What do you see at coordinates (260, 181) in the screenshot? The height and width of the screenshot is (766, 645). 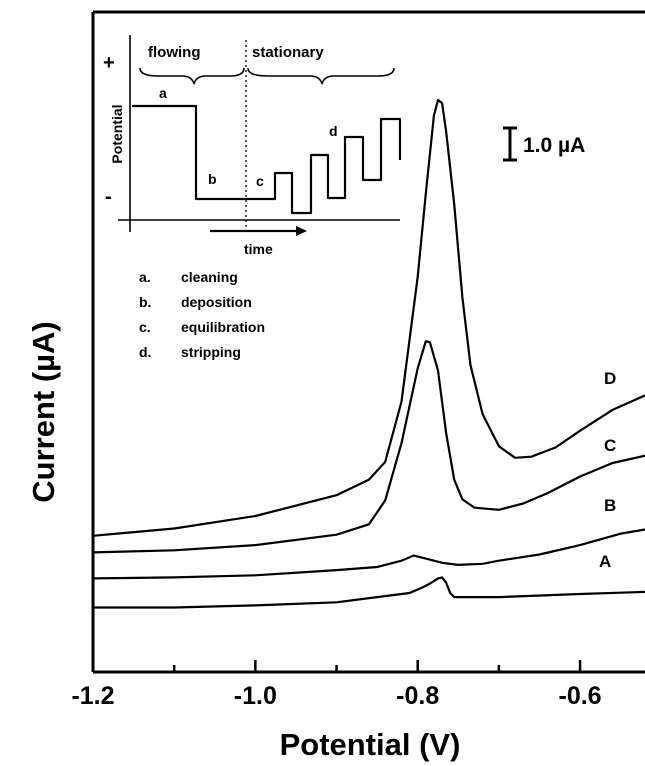 I see `inset-step-c: c` at bounding box center [260, 181].